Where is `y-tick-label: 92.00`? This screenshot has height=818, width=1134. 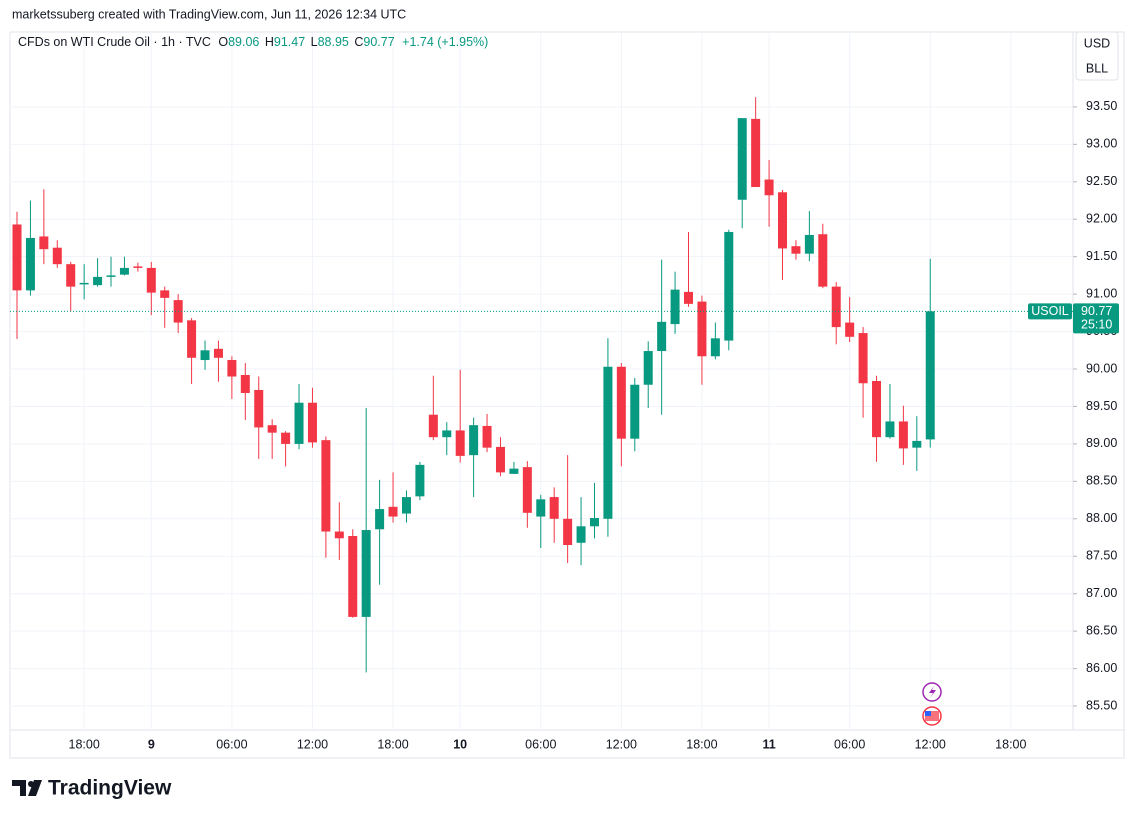
y-tick-label: 92.00 is located at coordinates (1101, 219).